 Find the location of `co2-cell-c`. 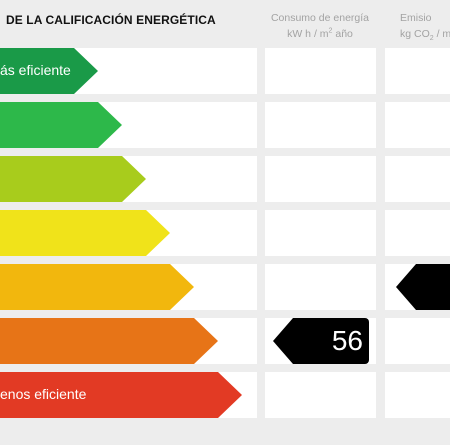

co2-cell-c is located at coordinates (417, 179).